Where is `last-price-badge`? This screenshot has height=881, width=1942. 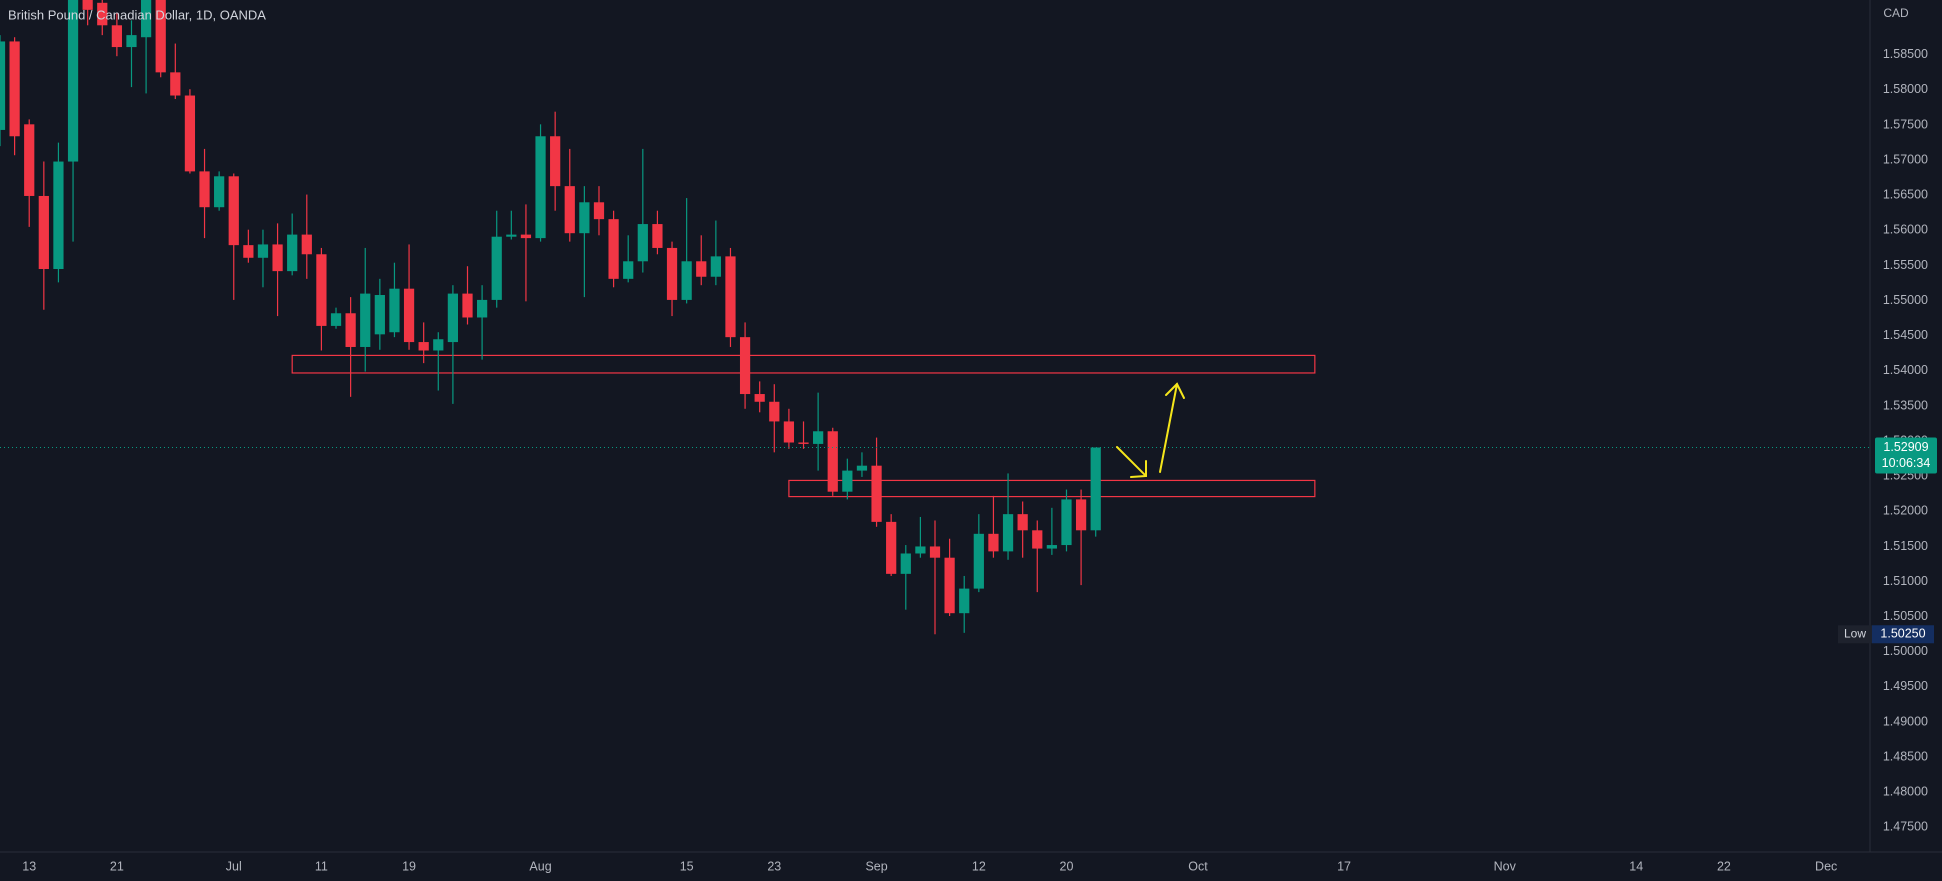 last-price-badge is located at coordinates (1906, 455).